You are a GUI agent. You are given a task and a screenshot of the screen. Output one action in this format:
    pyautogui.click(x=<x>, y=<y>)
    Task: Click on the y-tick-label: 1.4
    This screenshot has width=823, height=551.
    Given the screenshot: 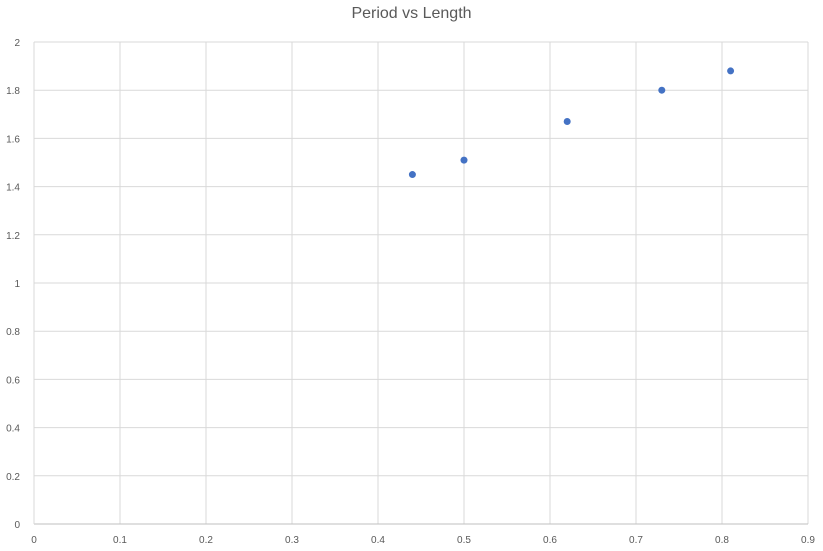 What is the action you would take?
    pyautogui.click(x=13, y=188)
    